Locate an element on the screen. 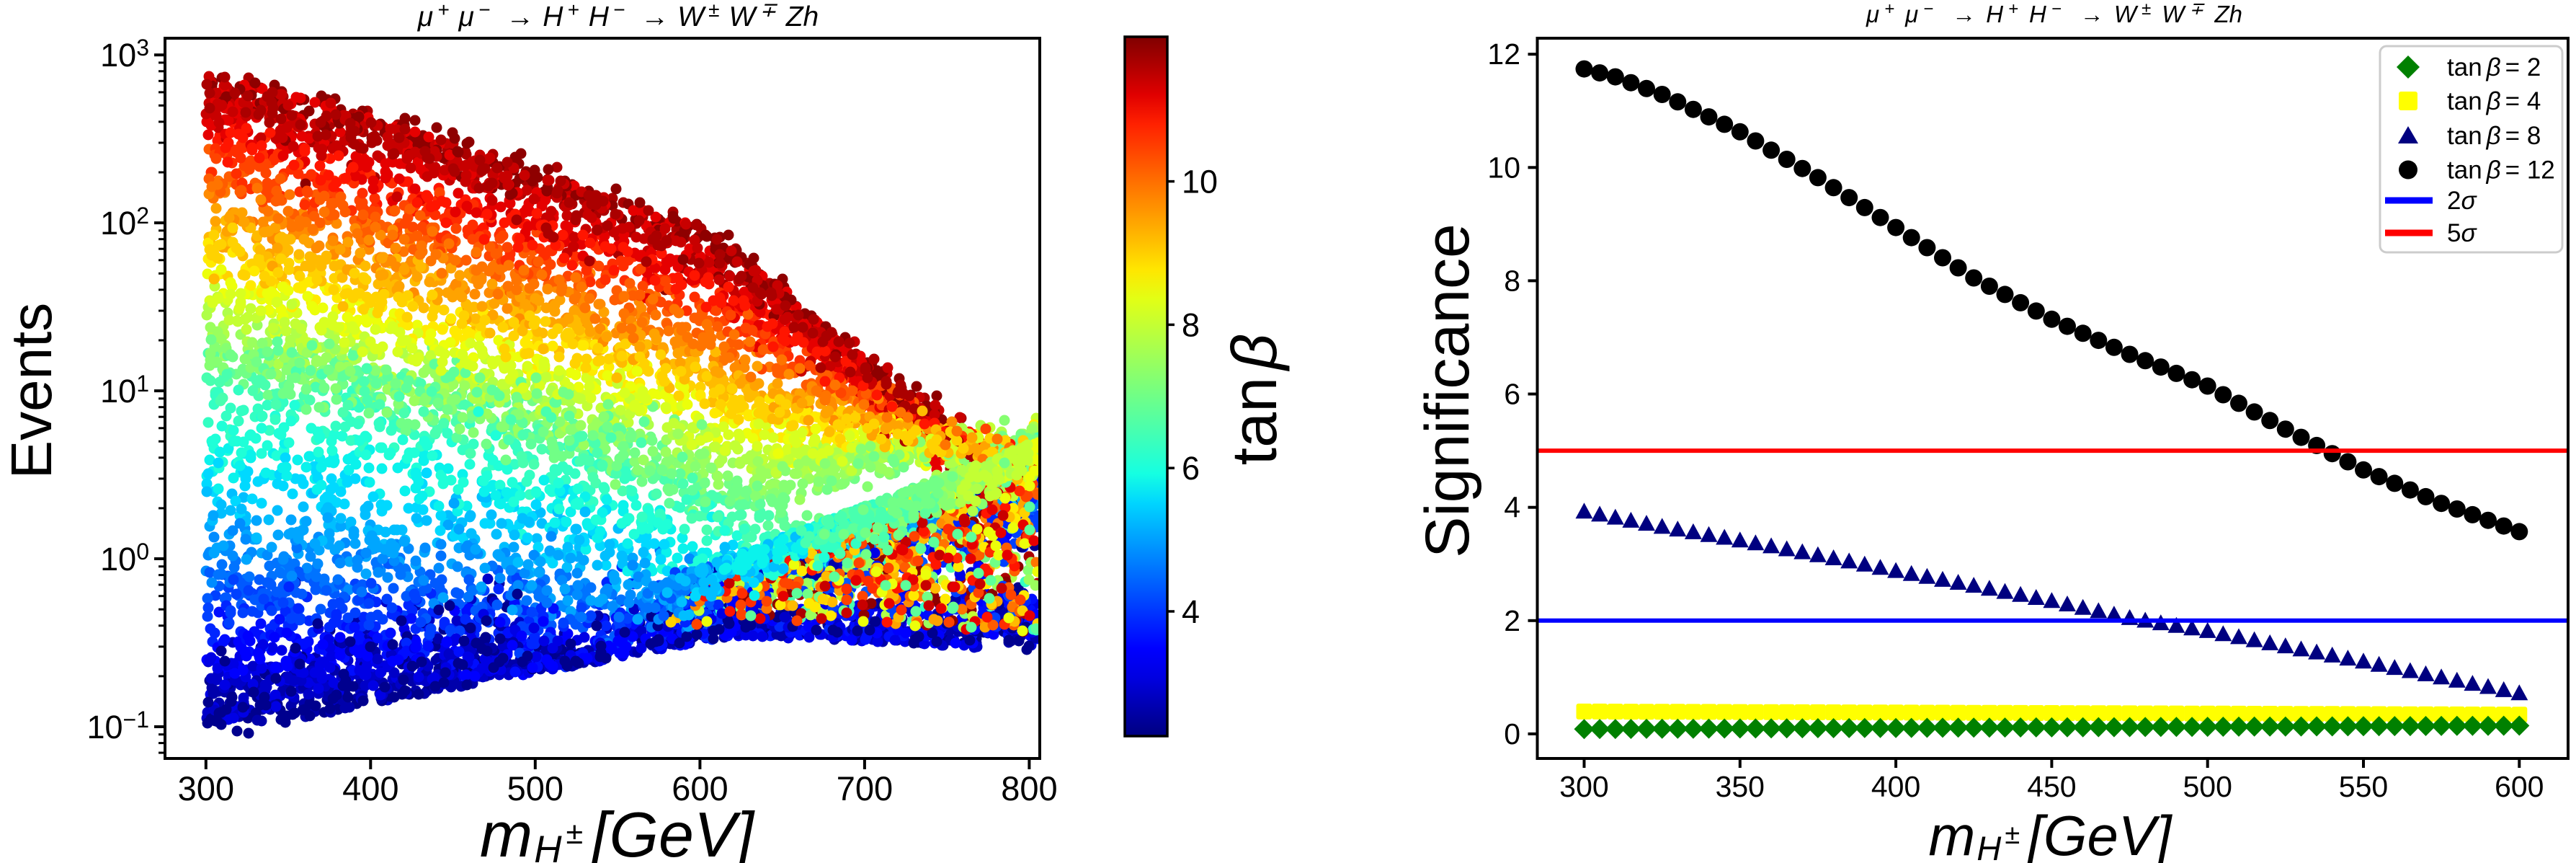 The height and width of the screenshot is (863, 2576). svg-text:tanβ= 8: tan β = 8 is located at coordinates (2494, 136).